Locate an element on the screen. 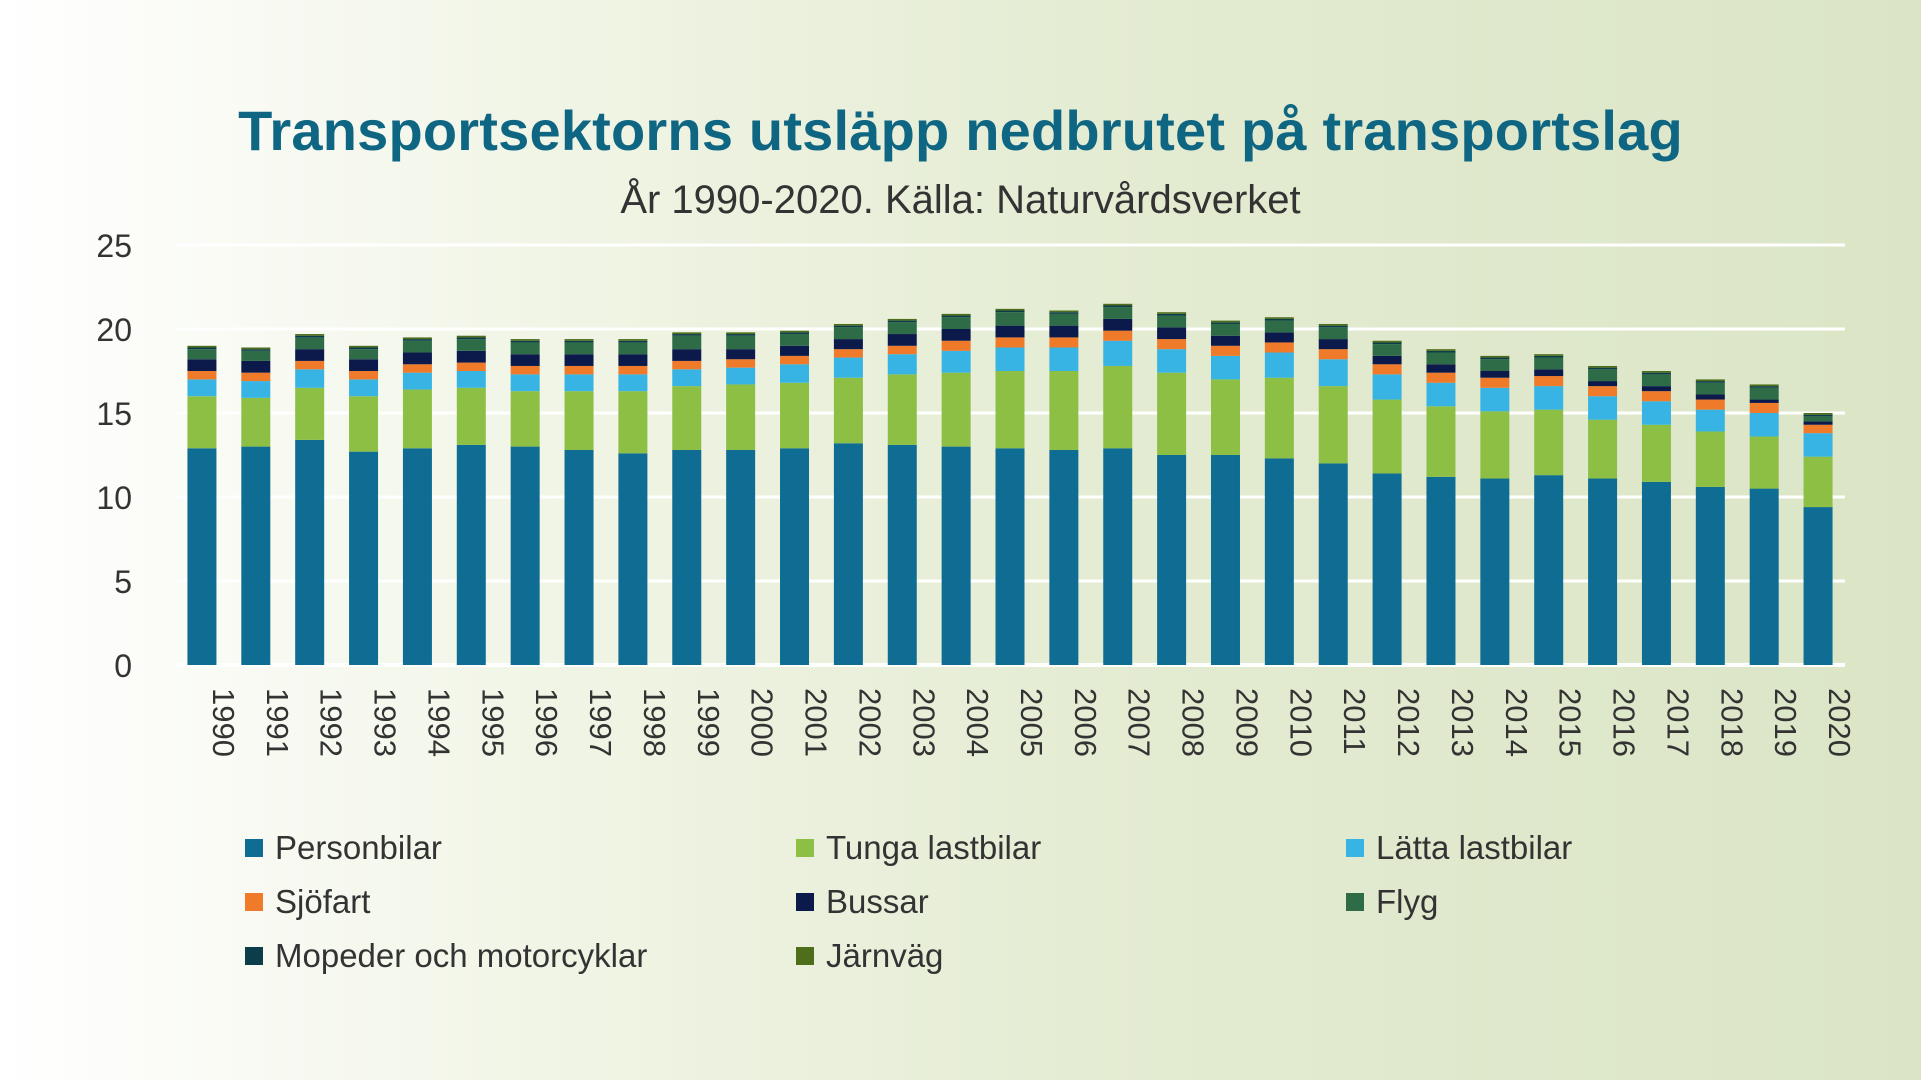 The height and width of the screenshot is (1080, 1921). x-tick-label: 2019 is located at coordinates (1785, 722).